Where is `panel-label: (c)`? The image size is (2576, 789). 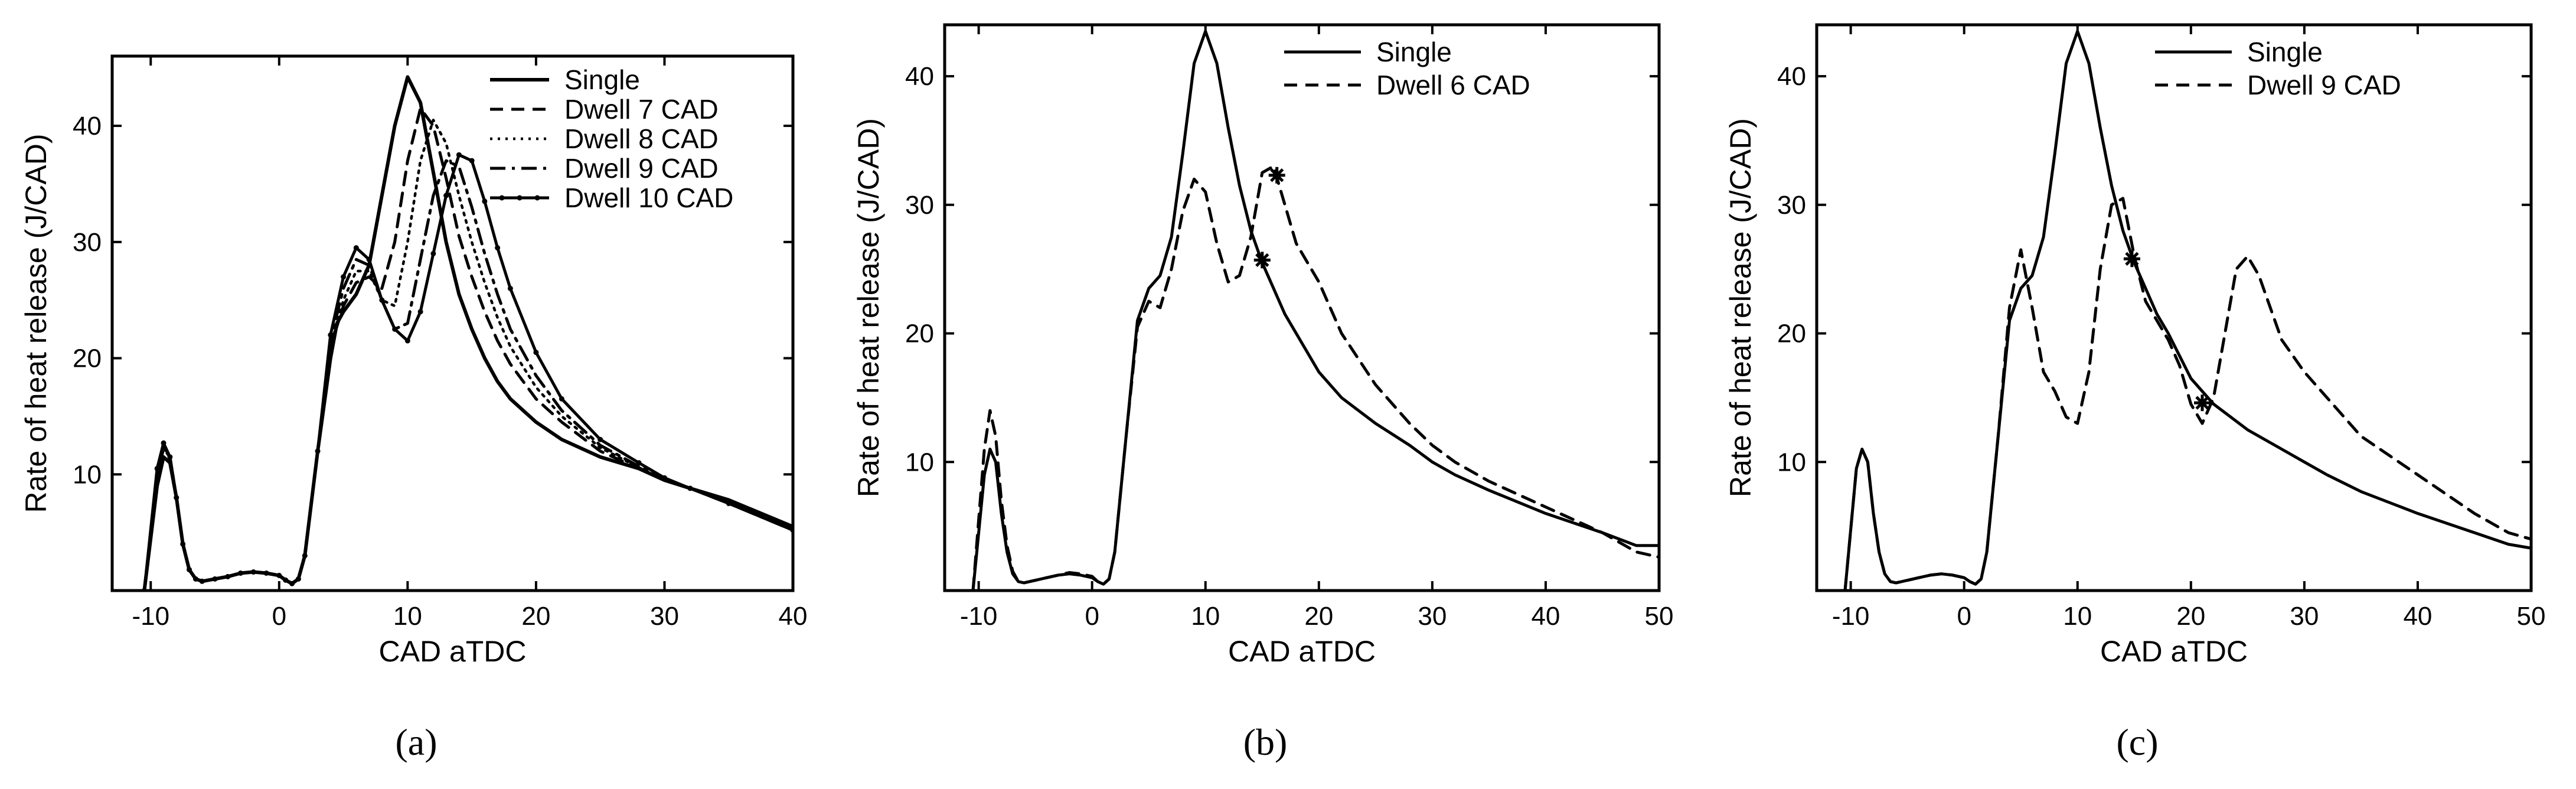 panel-label: (c) is located at coordinates (2137, 742).